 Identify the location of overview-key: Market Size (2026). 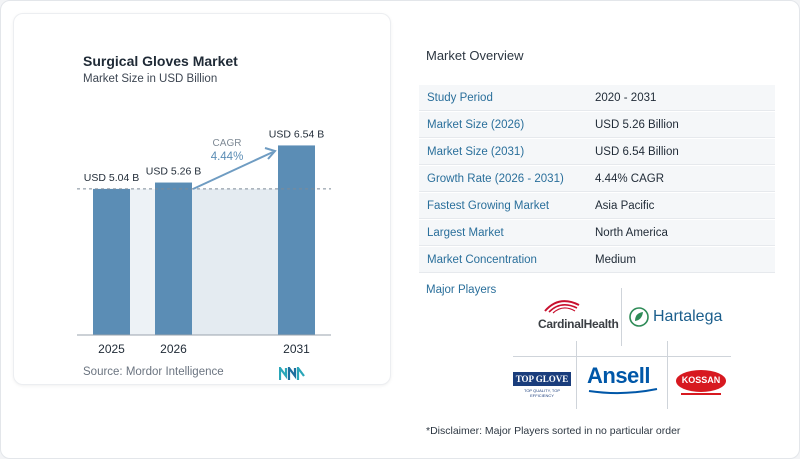
(476, 124).